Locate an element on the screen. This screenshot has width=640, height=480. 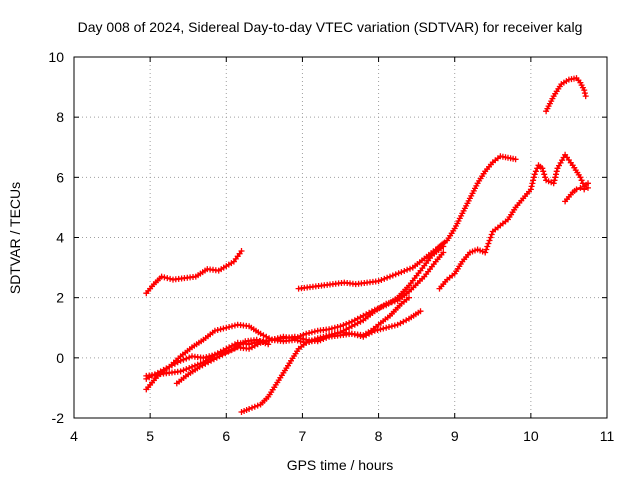
x-tick-label: 5 is located at coordinates (150, 436).